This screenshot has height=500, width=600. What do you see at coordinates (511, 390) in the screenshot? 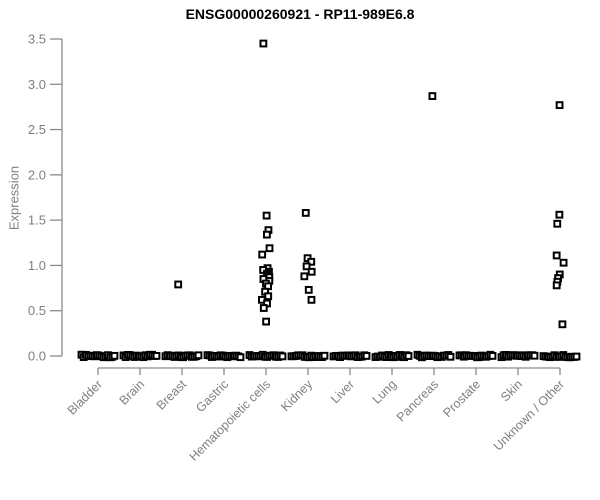
I see `x-category-label: Skin` at bounding box center [511, 390].